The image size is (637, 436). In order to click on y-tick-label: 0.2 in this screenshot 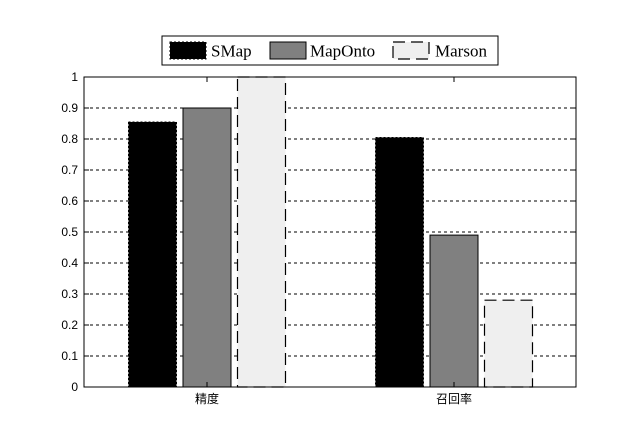, I will do `click(69, 325)`.